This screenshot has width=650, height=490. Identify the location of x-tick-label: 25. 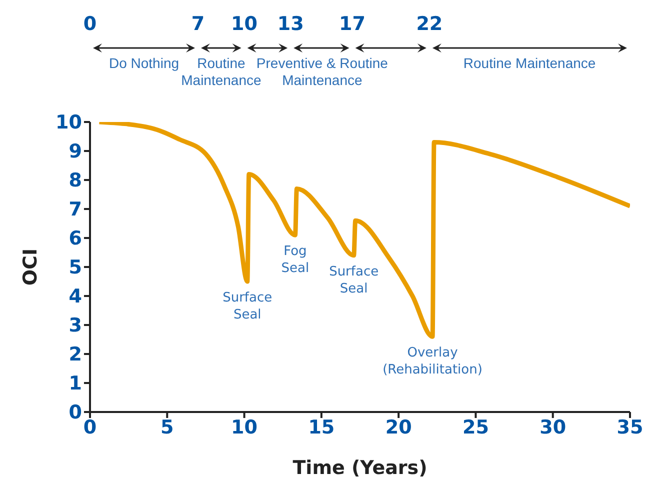
(475, 427).